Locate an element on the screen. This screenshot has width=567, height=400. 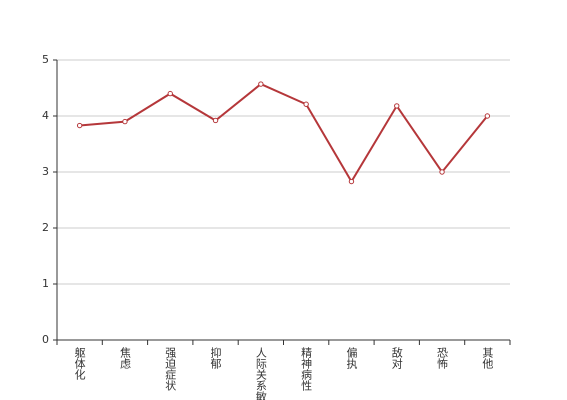
x-tick-label: 其他 is located at coordinates (487, 358).